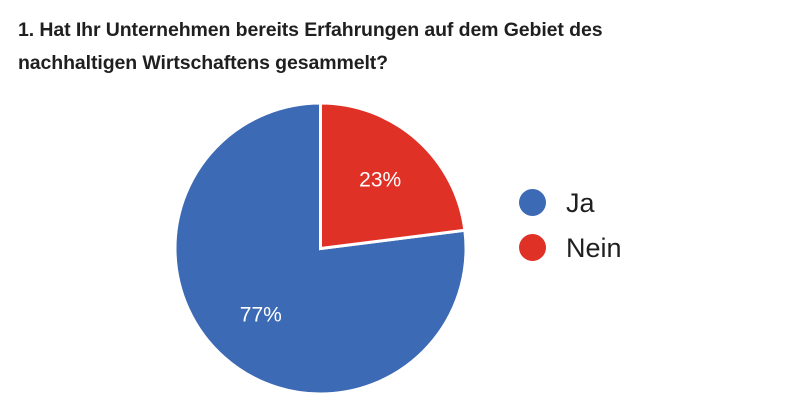  Describe the element at coordinates (532, 247) in the screenshot. I see `legend-swatch-nein-icon` at that location.